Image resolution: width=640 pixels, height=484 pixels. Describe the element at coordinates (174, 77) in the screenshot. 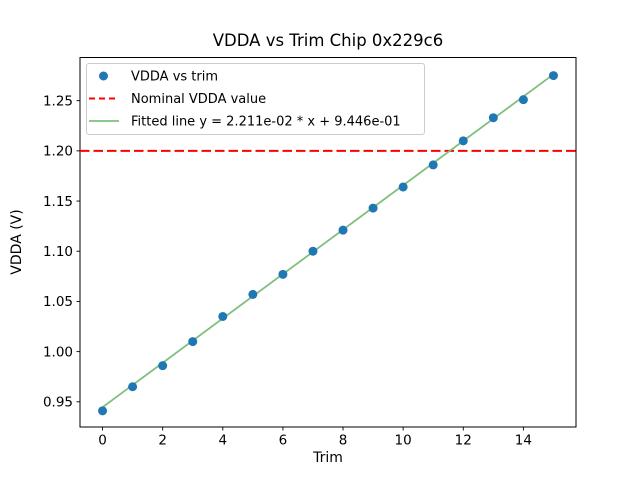

I see `legend-label-scatter: VDDA vs trim` at that location.